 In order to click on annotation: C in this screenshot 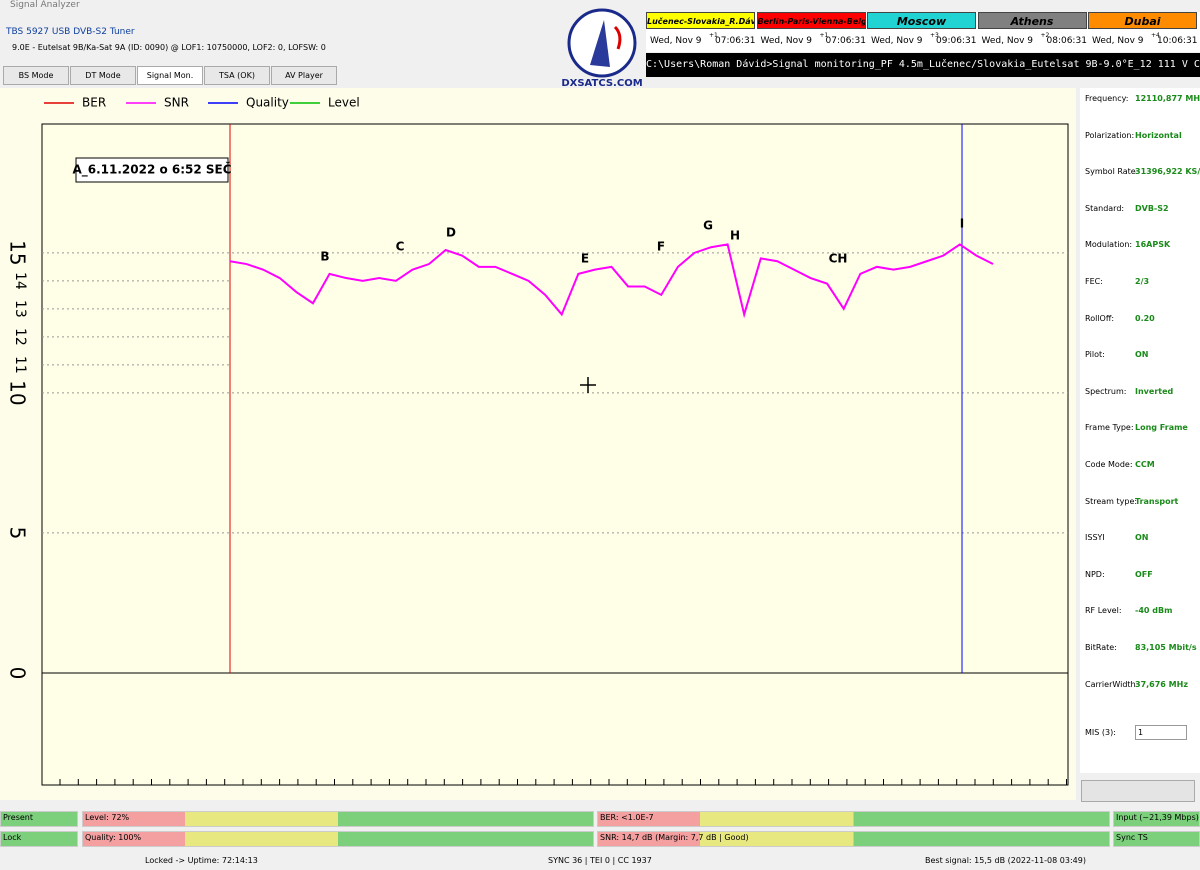, I will do `click(400, 247)`.